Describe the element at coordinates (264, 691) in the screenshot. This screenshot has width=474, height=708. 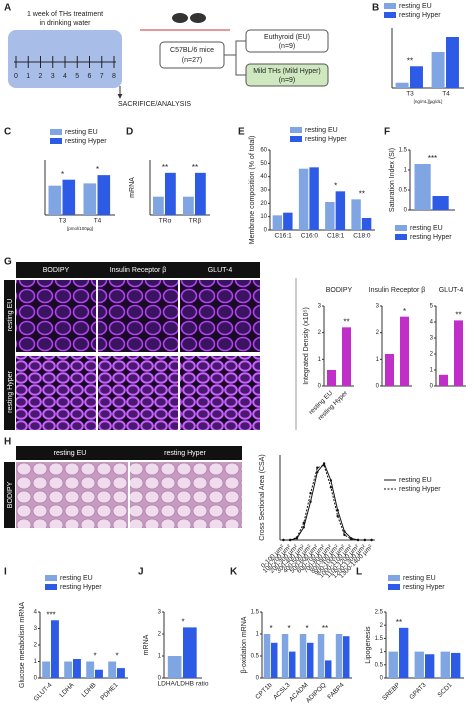
I see `x-tick-label: CPT1b` at that location.